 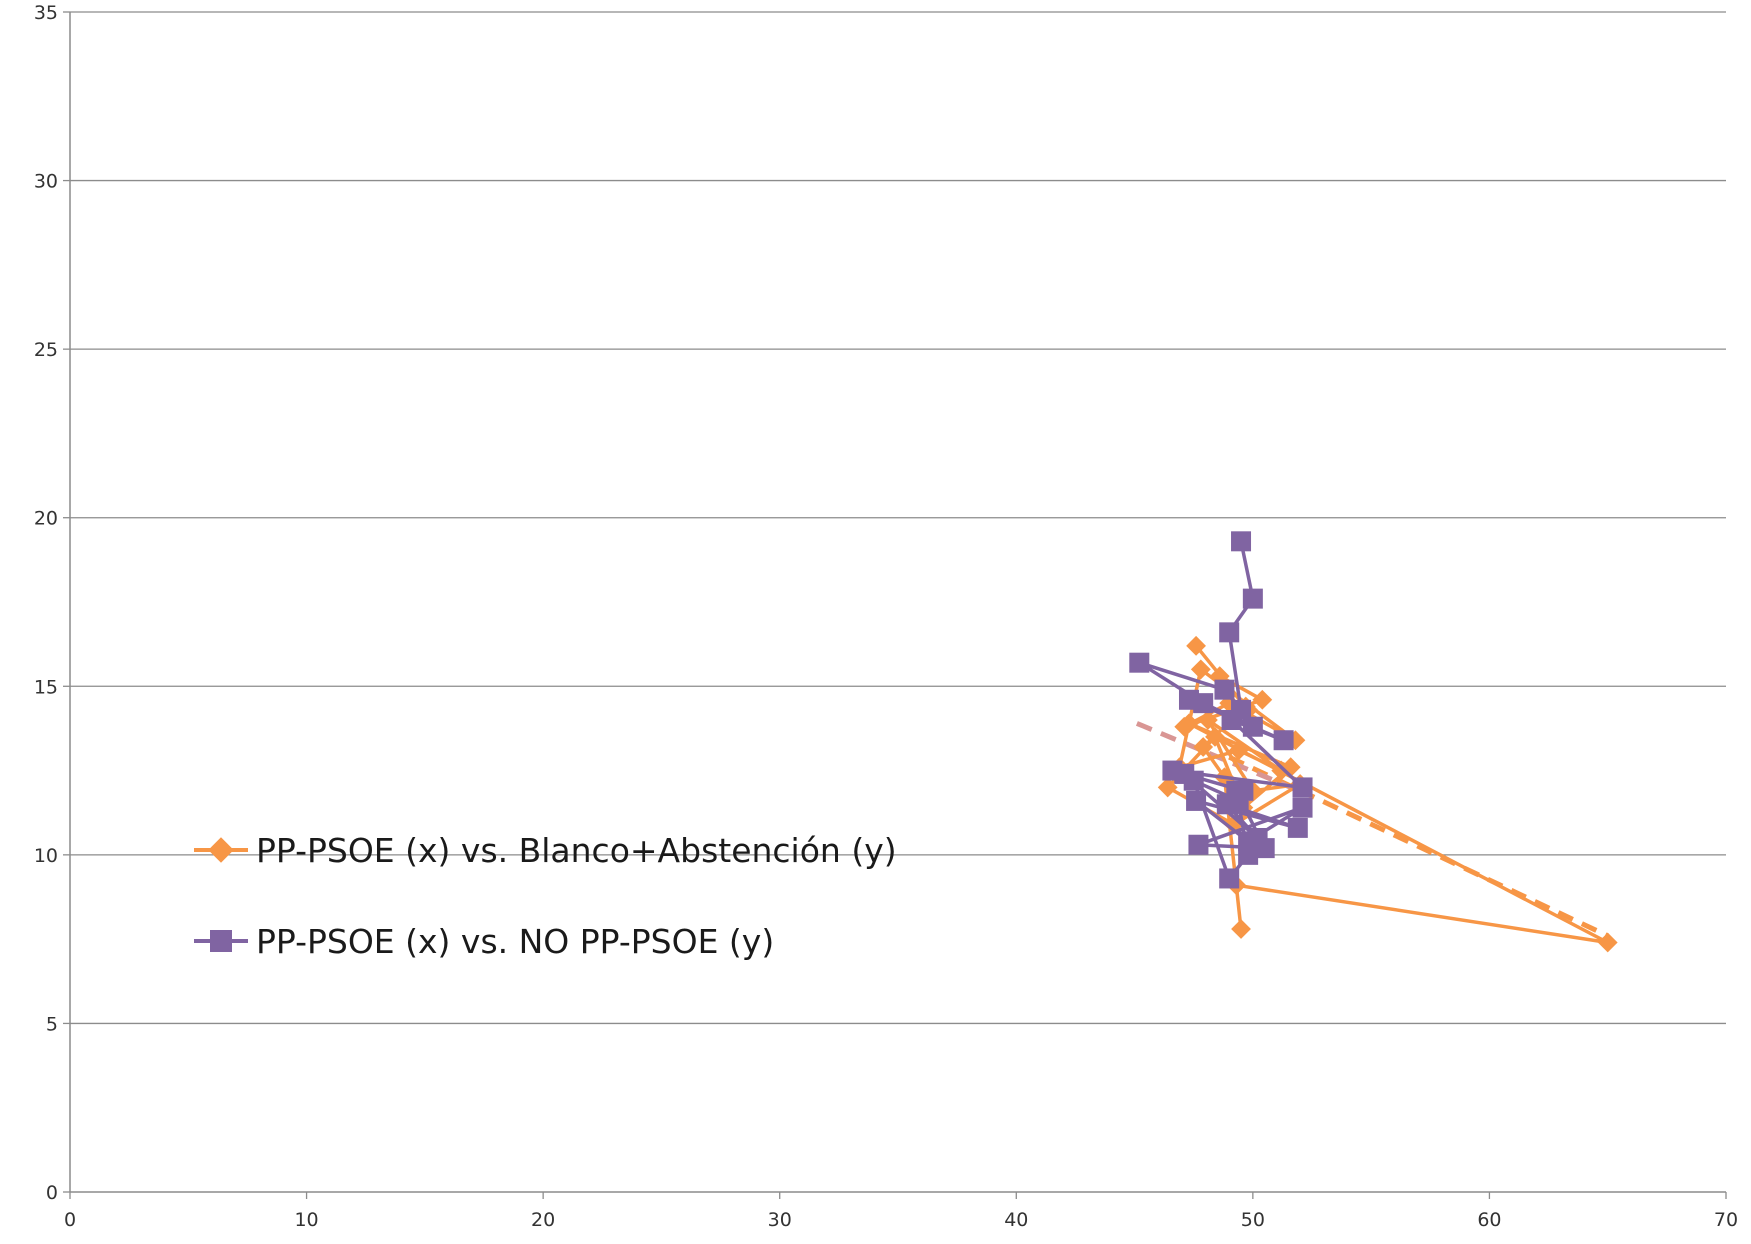 What do you see at coordinates (1418, 846) in the screenshot?
I see `trendline` at bounding box center [1418, 846].